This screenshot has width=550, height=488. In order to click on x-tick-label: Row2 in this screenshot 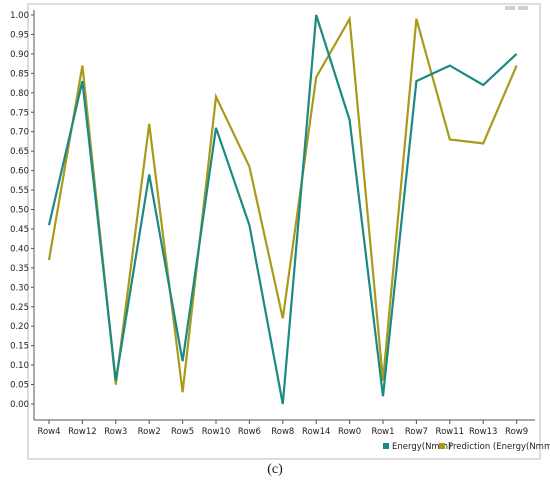, I will do `click(149, 432)`.